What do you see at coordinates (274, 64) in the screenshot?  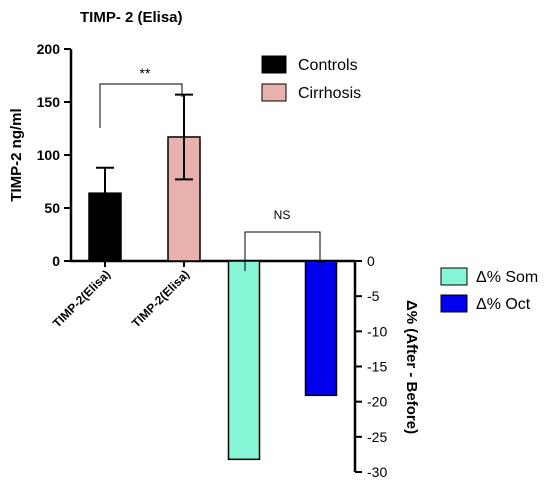 I see `legend-swatch-controls` at bounding box center [274, 64].